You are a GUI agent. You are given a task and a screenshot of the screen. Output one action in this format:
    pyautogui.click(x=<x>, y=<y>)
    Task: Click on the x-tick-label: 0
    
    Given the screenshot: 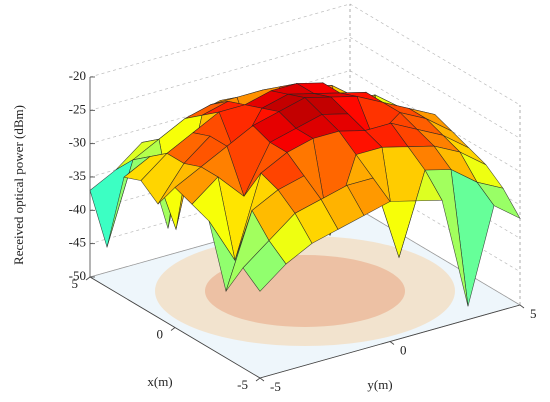 What is the action you would take?
    pyautogui.click(x=160, y=333)
    